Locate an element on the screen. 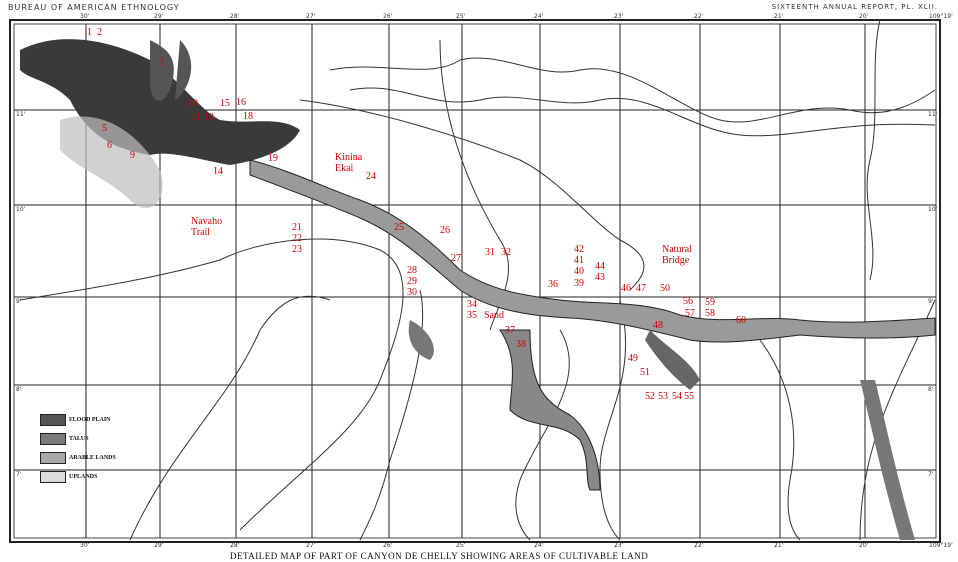 The width and height of the screenshot is (958, 562). site-number-label: 25 is located at coordinates (399, 227).